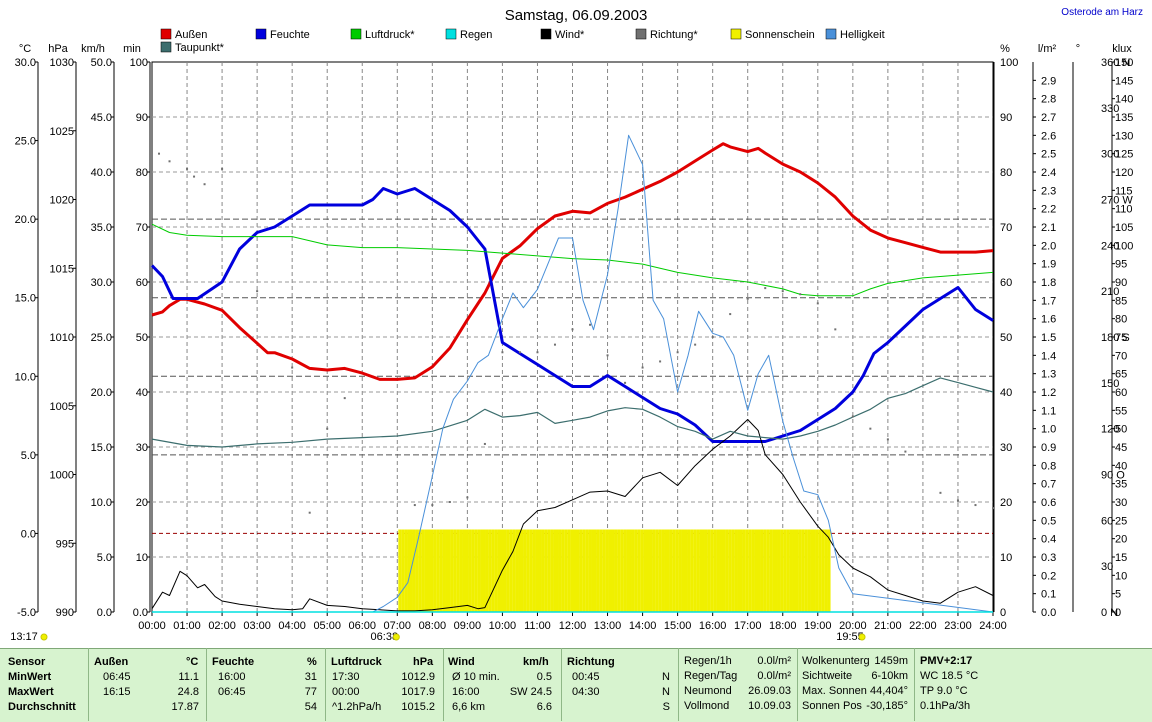  Describe the element at coordinates (1048, 155) in the screenshot. I see `rain-axis-tick-label: 2.5` at that location.